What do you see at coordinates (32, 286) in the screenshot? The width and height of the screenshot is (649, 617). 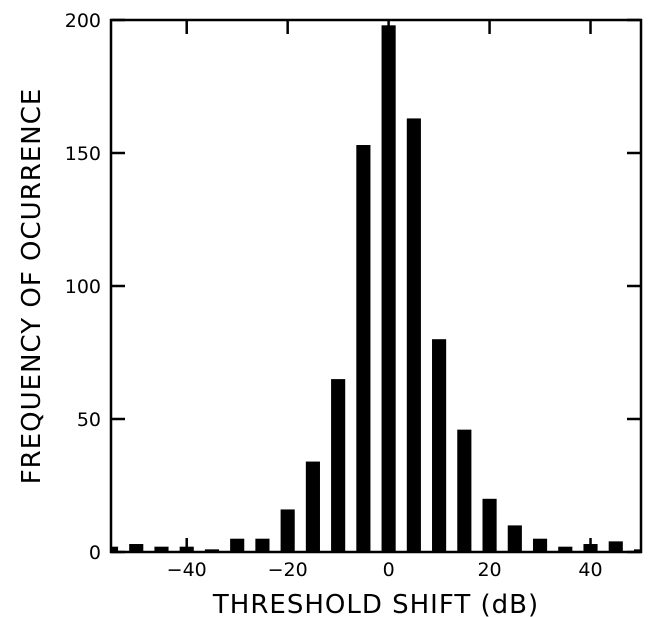 I see `y-axis-title: FREQUENCY OF OCURRENCE` at bounding box center [32, 286].